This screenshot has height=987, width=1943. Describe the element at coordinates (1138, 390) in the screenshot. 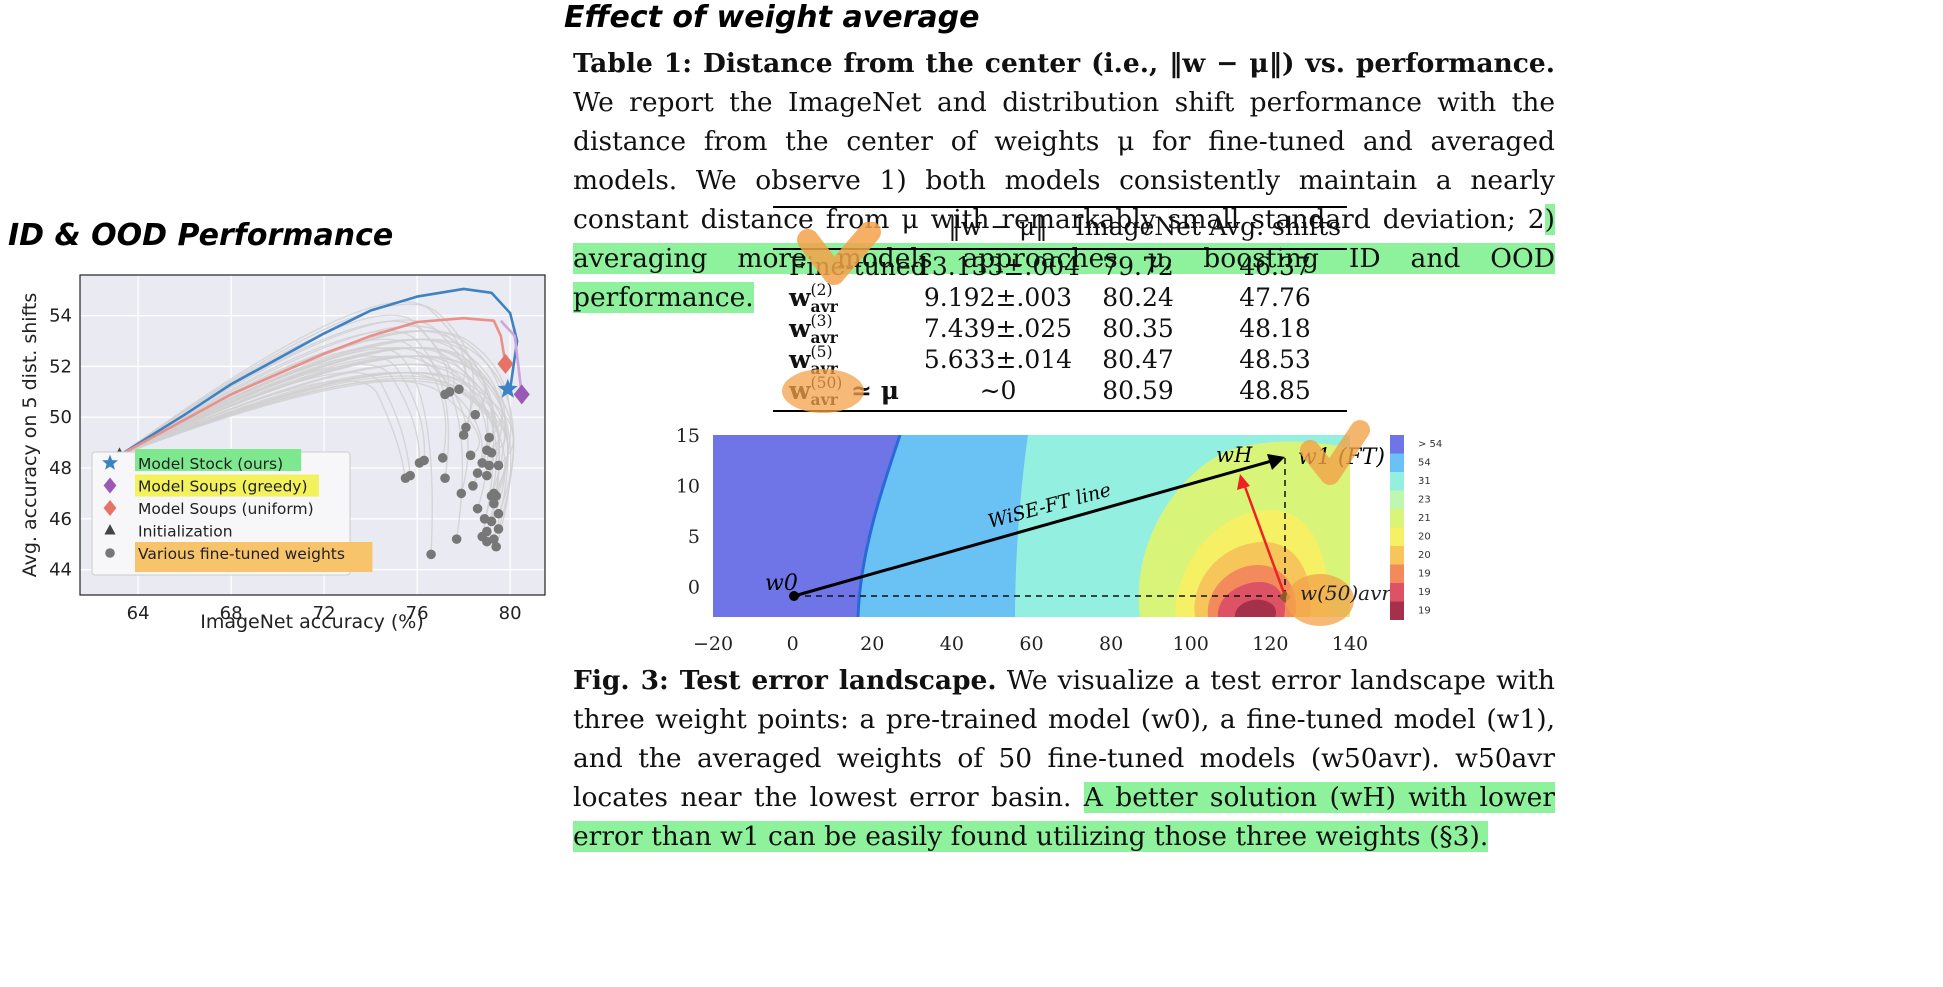

I see `table-cell-imagenet: 80.59` at that location.